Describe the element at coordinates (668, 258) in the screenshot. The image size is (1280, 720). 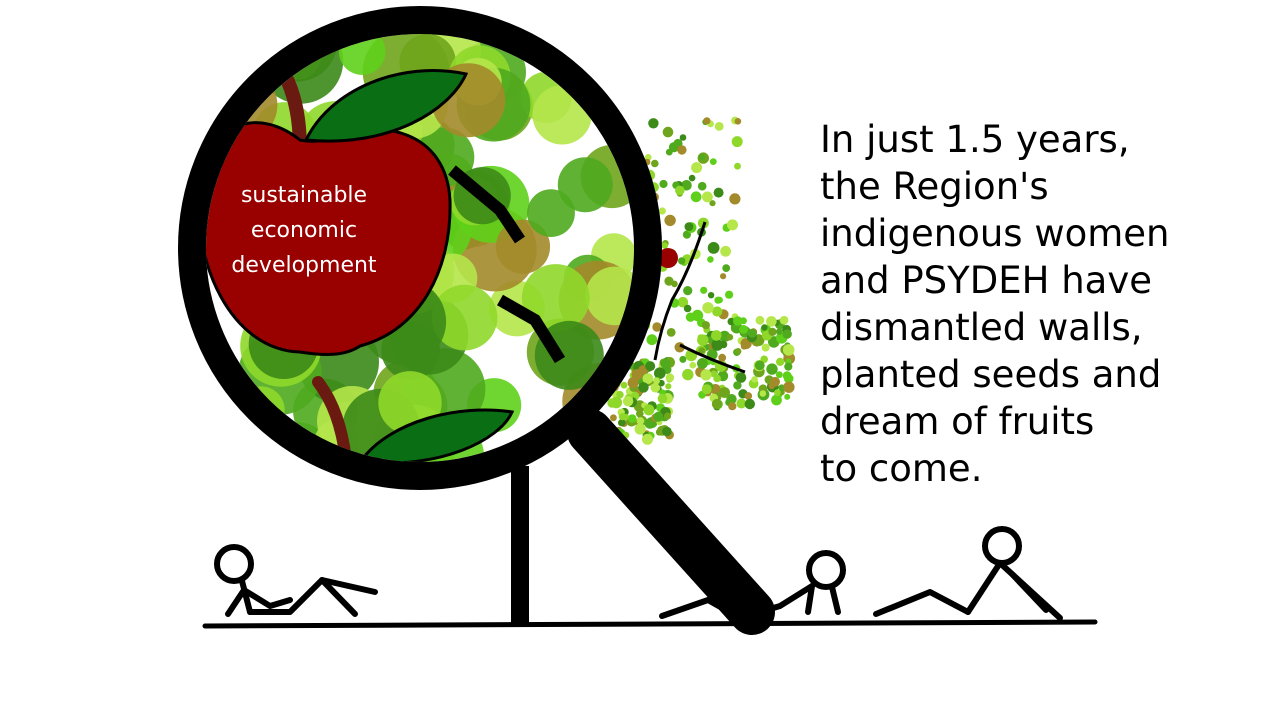
I see `small-apple` at that location.